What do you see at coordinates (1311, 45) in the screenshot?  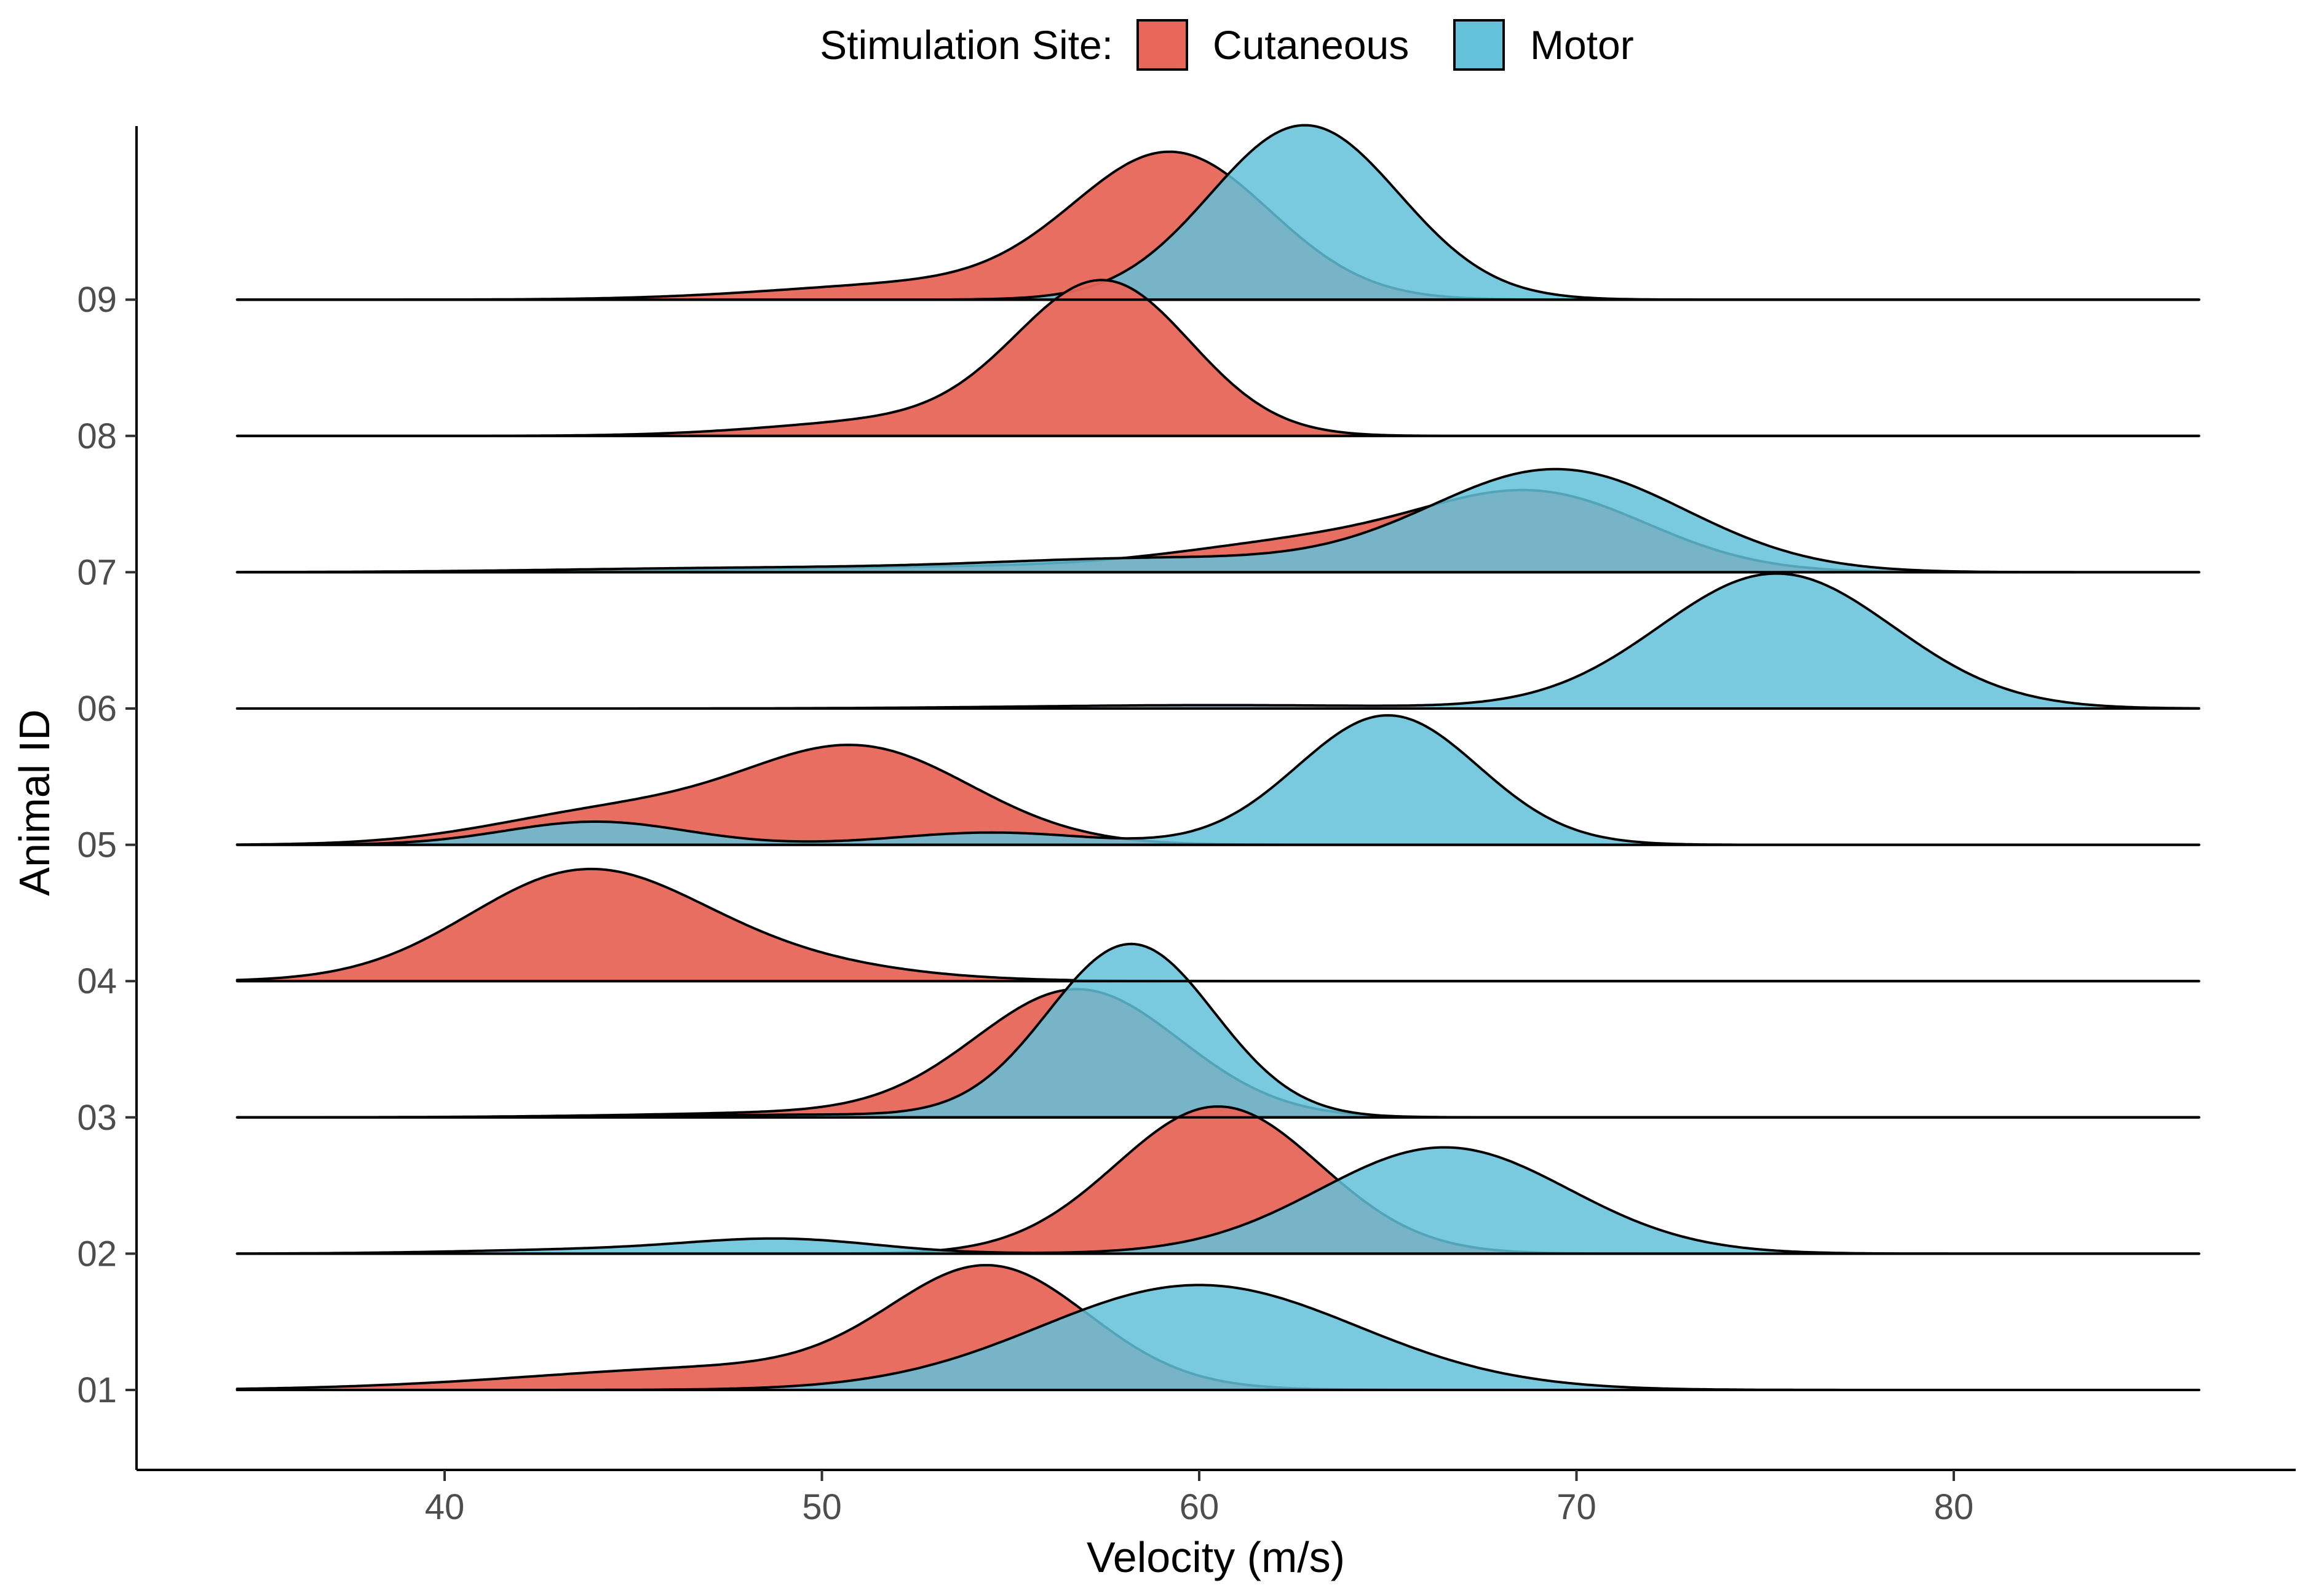 I see `legend-label-cutaneous: Cutaneous` at bounding box center [1311, 45].